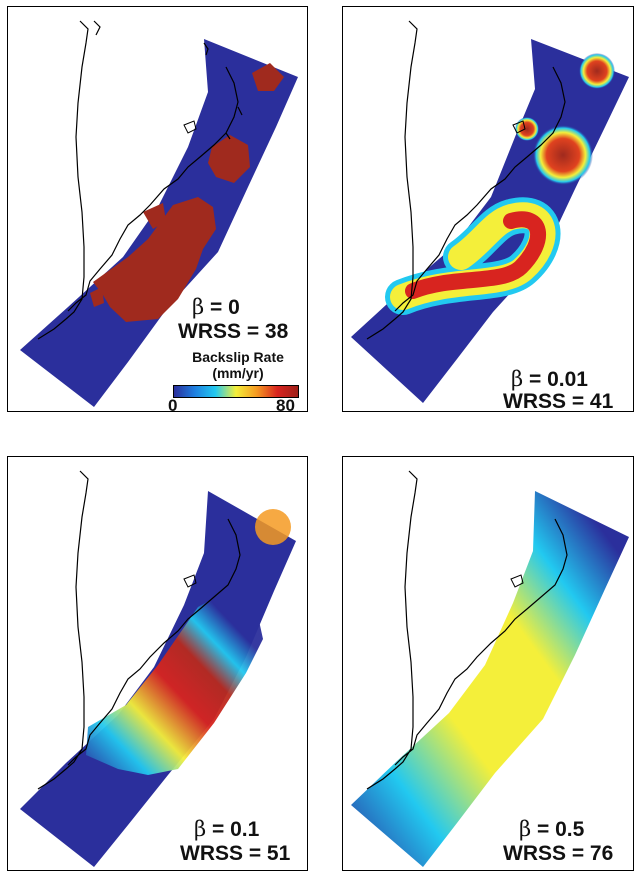  I want to click on beta-label: β = 0.5, so click(552, 829).